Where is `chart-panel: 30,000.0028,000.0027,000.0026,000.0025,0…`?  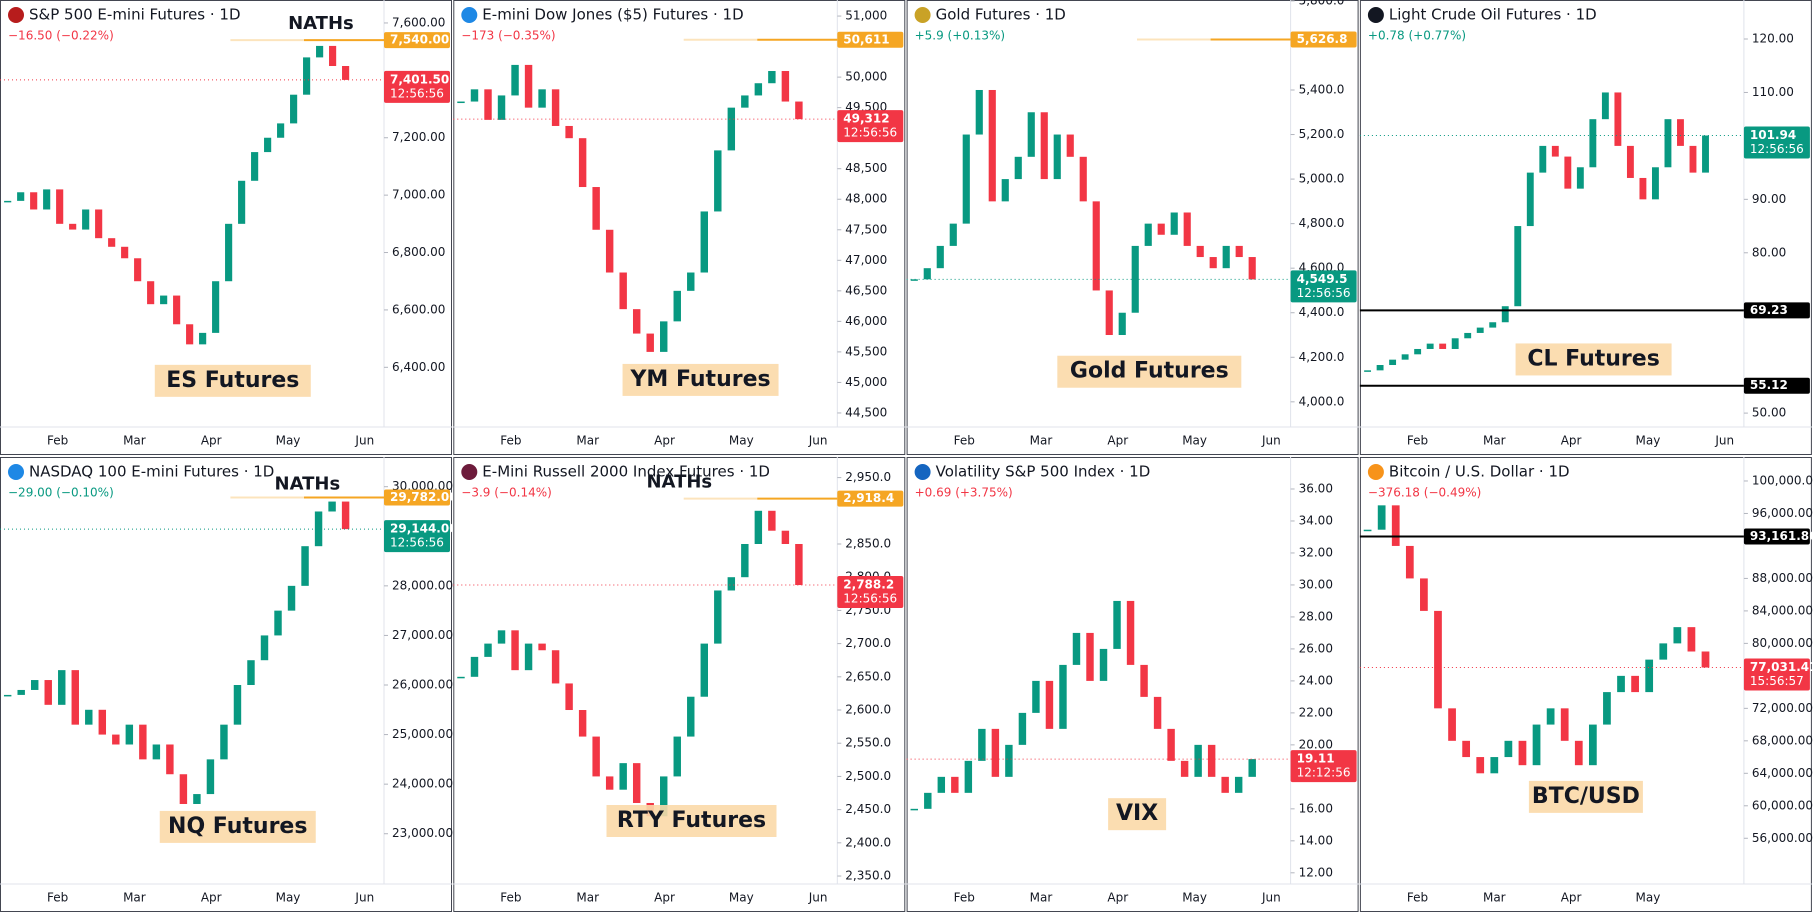
chart-panel: 30,000.0028,000.0027,000.0026,000.0025,0… is located at coordinates (229, 684).